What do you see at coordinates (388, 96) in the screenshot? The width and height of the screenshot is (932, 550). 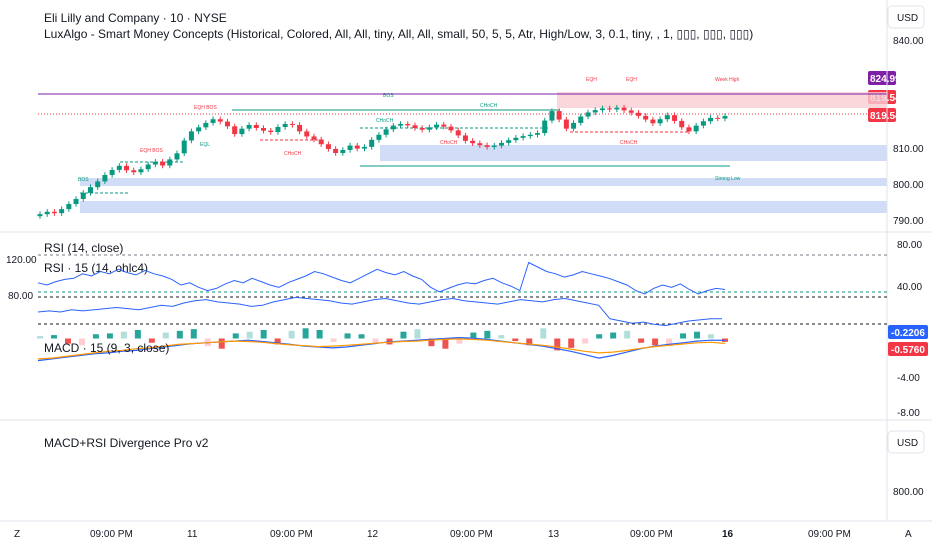 I see `label-bos-top: BOS` at bounding box center [388, 96].